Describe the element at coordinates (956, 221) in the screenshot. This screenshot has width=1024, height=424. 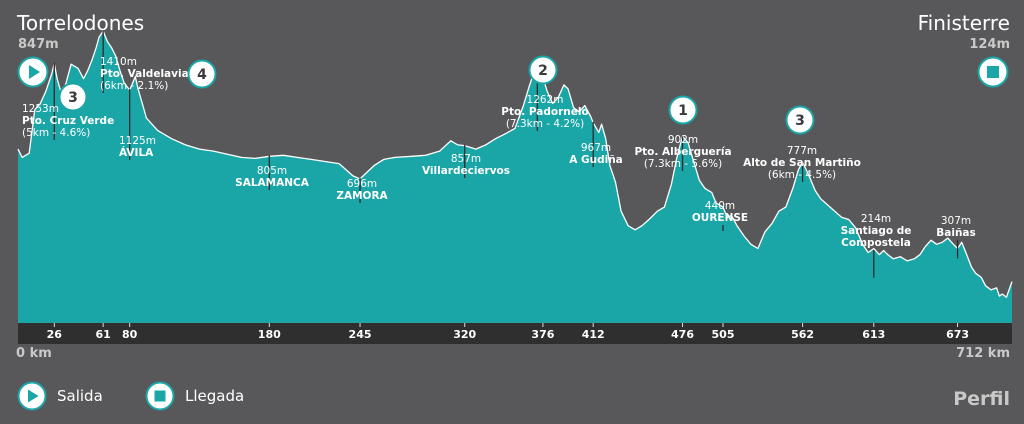
I see `elev-label: 307m` at that location.